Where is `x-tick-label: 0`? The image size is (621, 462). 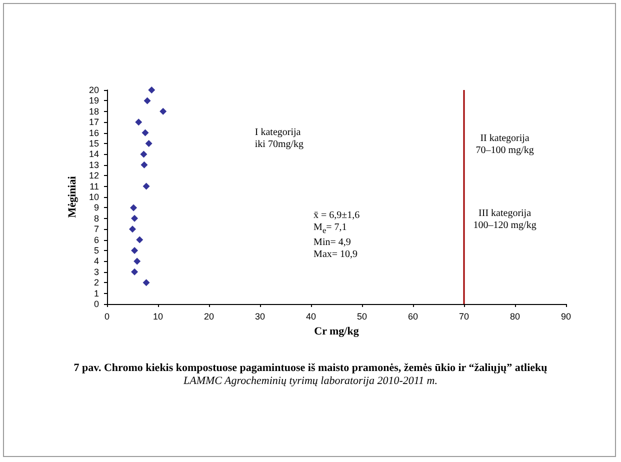 x-tick-label: 0 is located at coordinates (107, 317).